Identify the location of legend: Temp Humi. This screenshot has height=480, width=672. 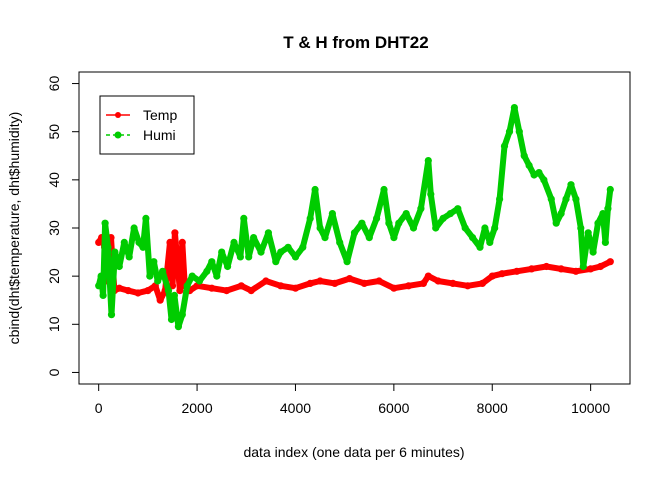
(147, 125).